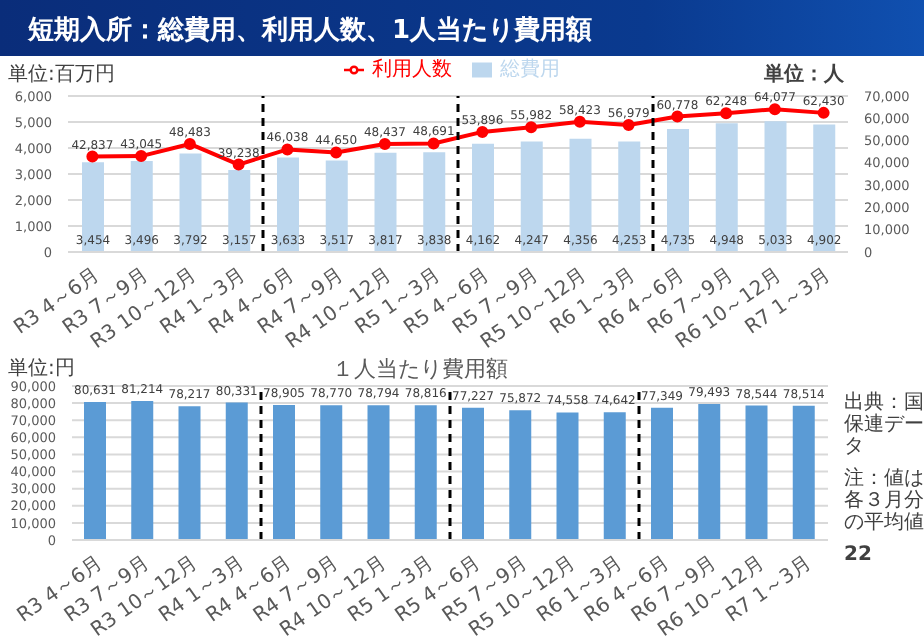  Describe the element at coordinates (530, 70) in the screenshot. I see `legend-label: 総費用` at that location.